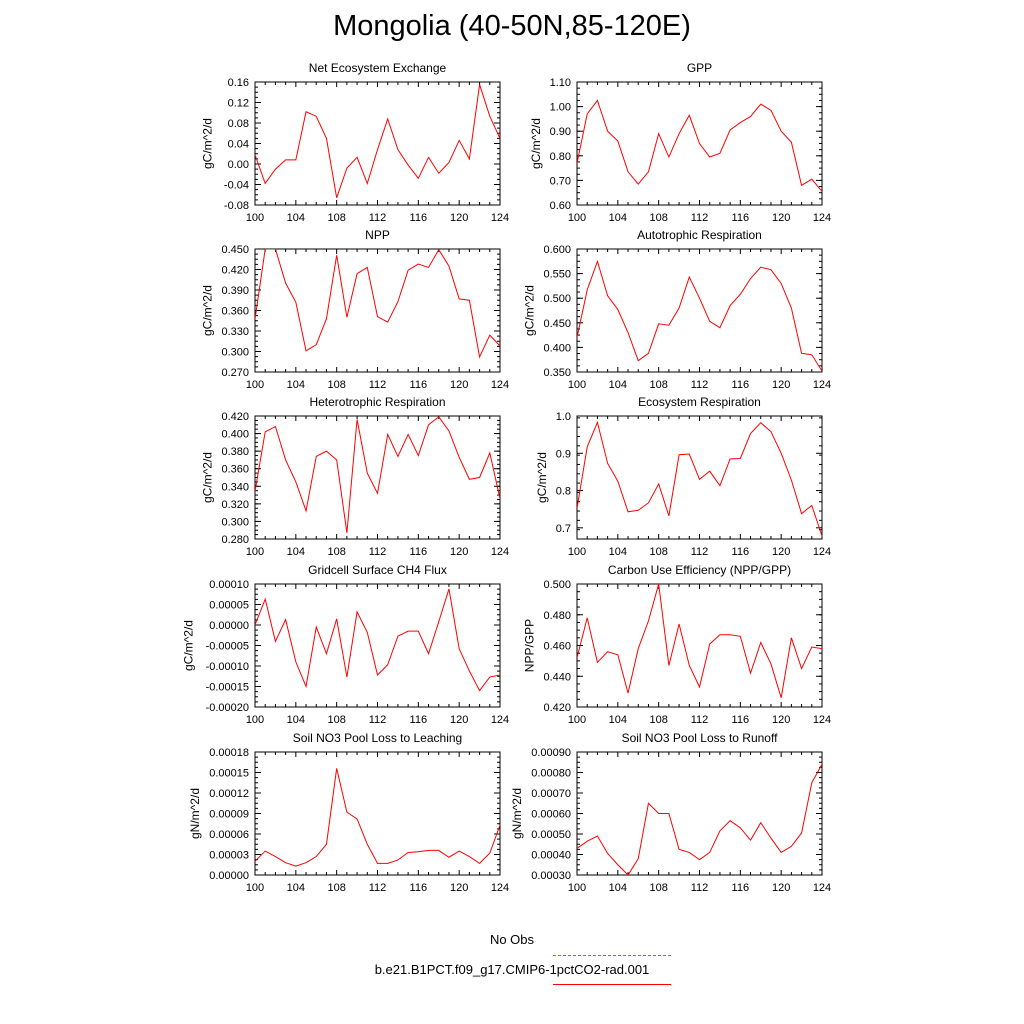 The width and height of the screenshot is (1024, 1024). I want to click on page-title: Mongolia (40-50N,85-120E), so click(512, 26).